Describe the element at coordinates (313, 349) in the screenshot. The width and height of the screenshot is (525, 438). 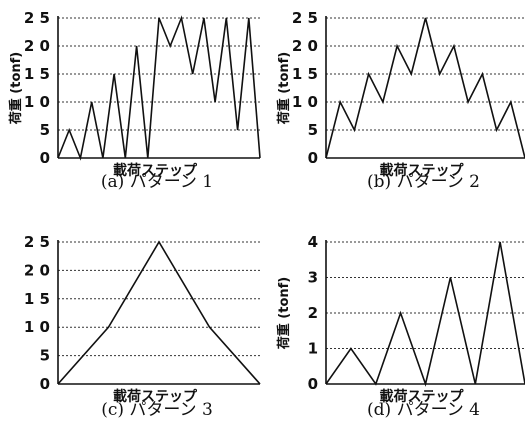
I see `y-tick-label: 1` at that location.